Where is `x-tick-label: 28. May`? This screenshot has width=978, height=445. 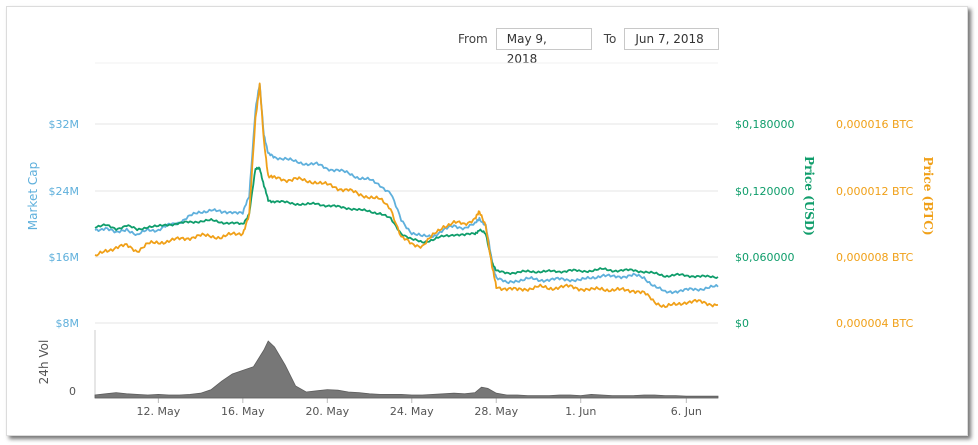
x-tick-label: 28. May is located at coordinates (496, 411).